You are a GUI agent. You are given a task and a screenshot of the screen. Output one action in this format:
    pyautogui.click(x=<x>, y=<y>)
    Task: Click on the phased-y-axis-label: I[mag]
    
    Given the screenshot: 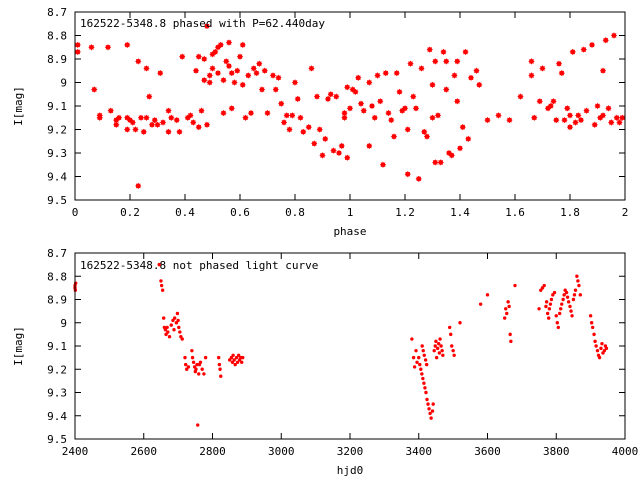 What is the action you would take?
    pyautogui.click(x=18, y=106)
    